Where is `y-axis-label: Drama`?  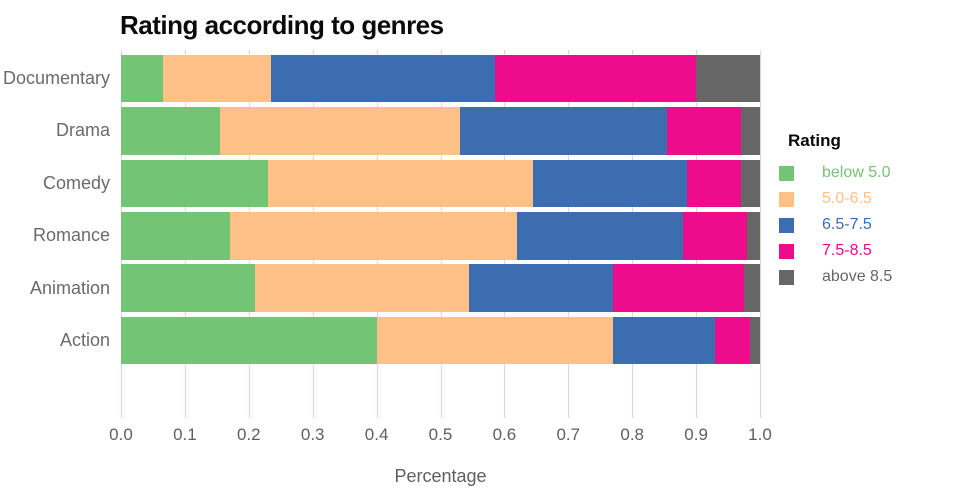 y-axis-label: Drama is located at coordinates (82, 130).